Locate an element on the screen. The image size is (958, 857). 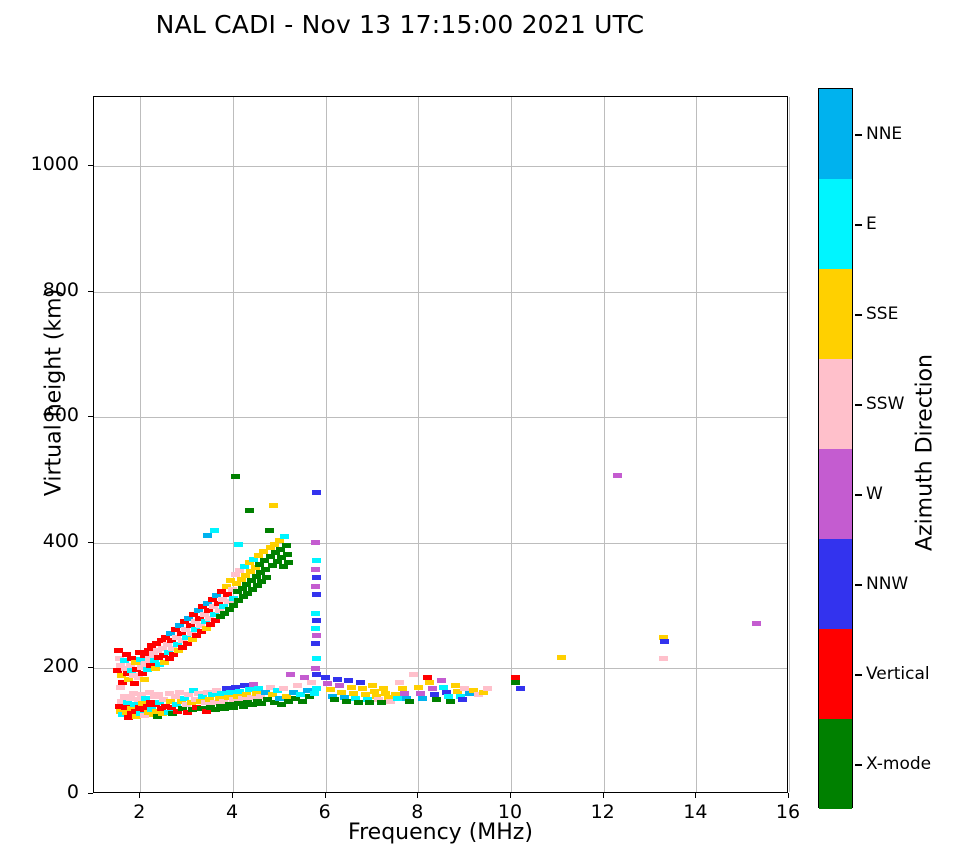
y-axis-title: Virtual height (km) is located at coordinates (54, 392).